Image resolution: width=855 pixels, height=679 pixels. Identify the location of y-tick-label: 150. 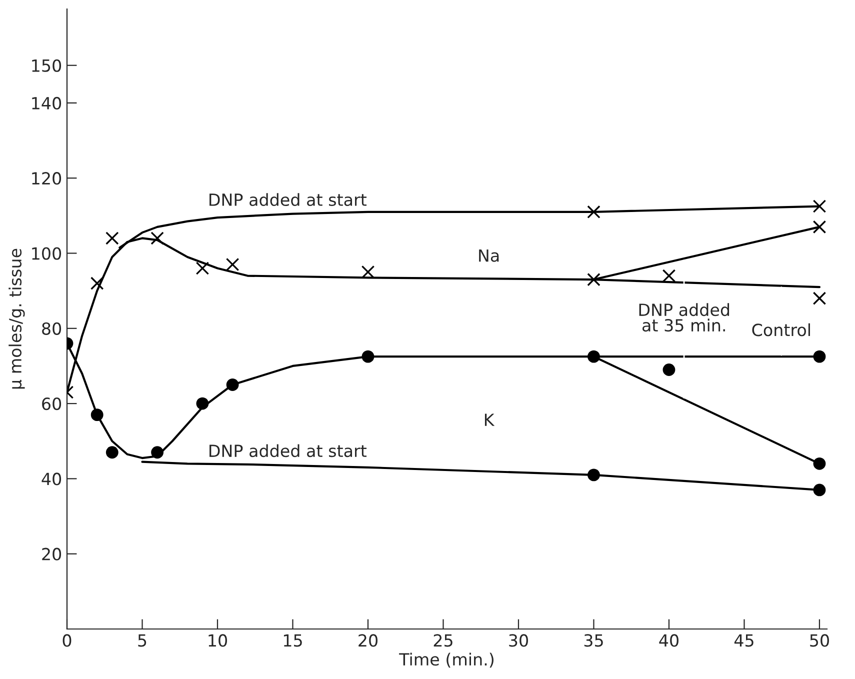
(47, 65).